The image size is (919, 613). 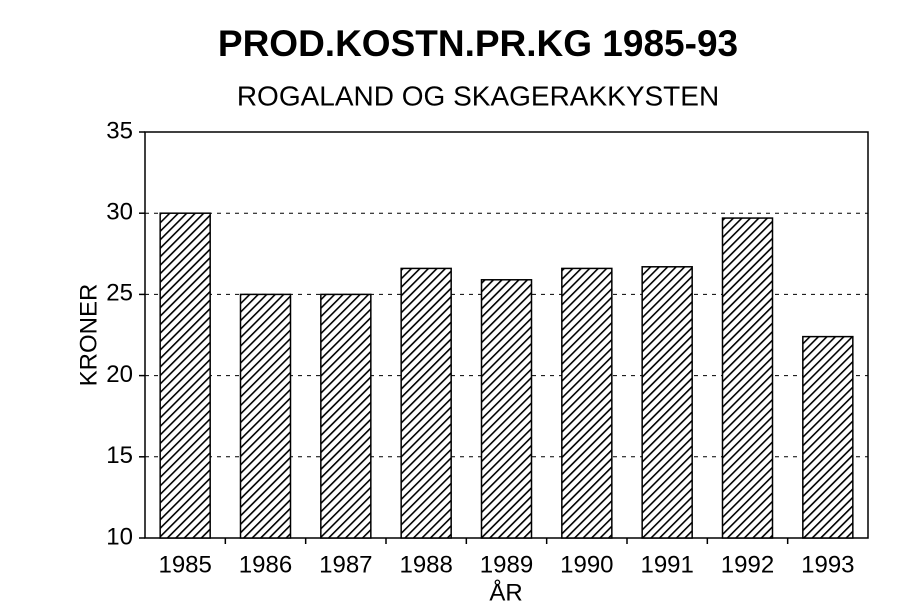 I want to click on x-axis-label: ÅR, so click(x=505, y=592).